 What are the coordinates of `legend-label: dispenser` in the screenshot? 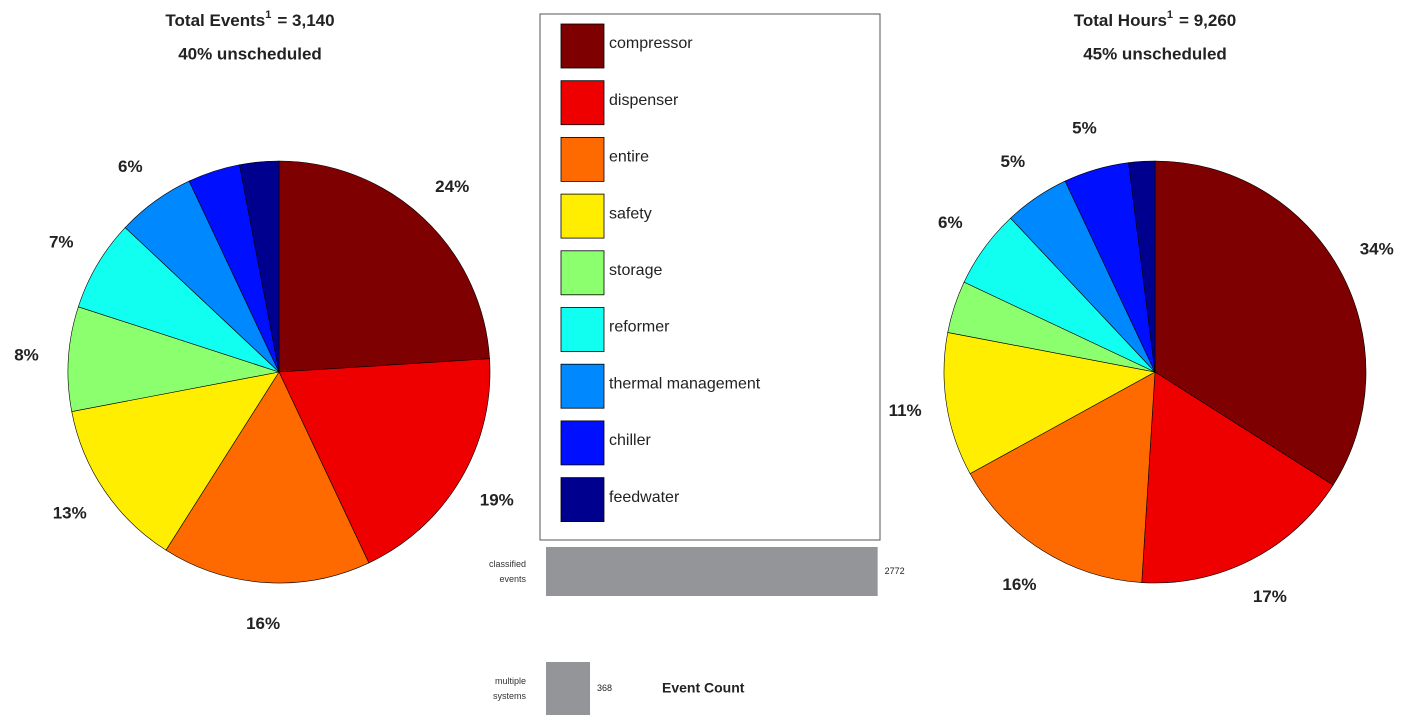 It's located at (644, 100).